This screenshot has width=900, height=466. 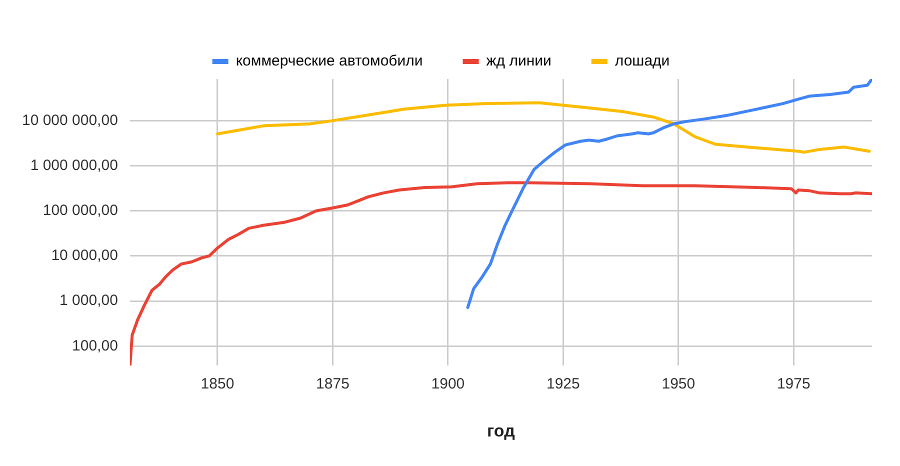 I want to click on legend-label: жд линии, so click(x=519, y=61).